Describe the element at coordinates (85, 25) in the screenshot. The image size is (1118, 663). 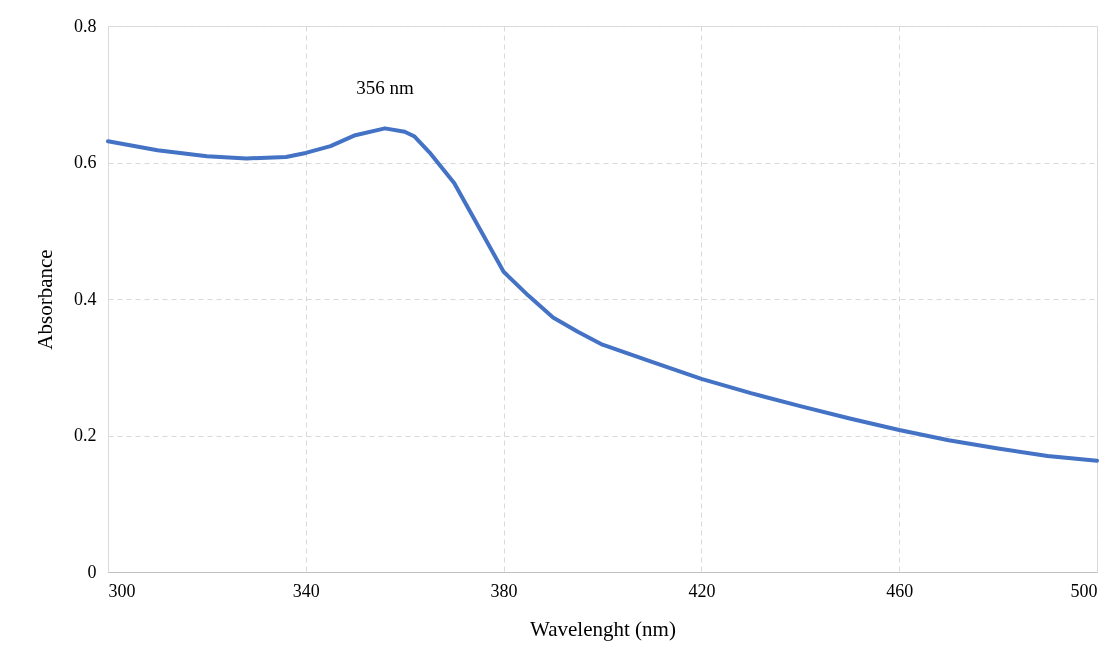
I see `y-tick-label: 0.8` at that location.